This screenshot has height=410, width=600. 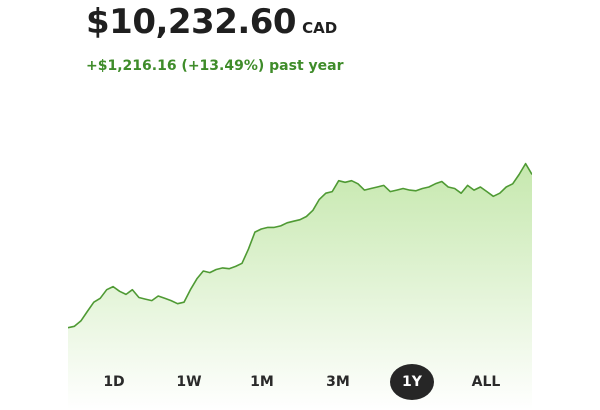 I want to click on range-tab-1w: 1W, so click(x=189, y=382).